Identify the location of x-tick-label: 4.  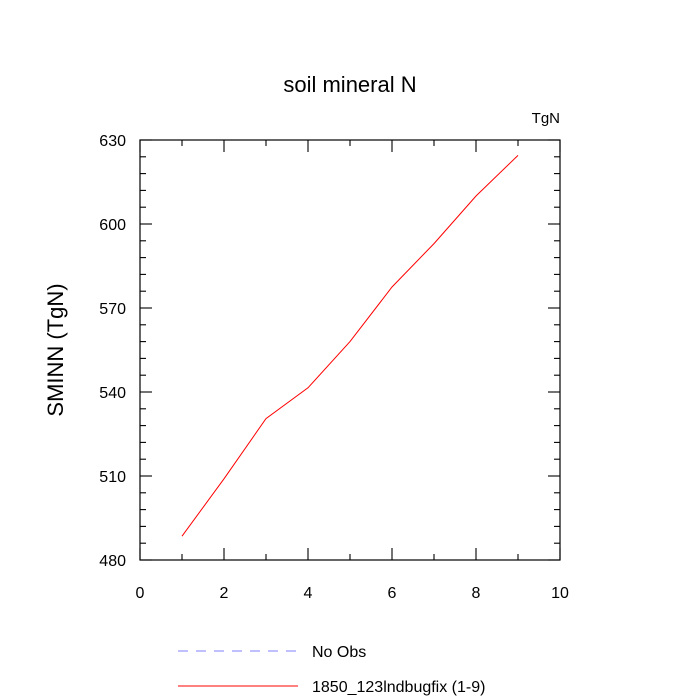
(308, 593).